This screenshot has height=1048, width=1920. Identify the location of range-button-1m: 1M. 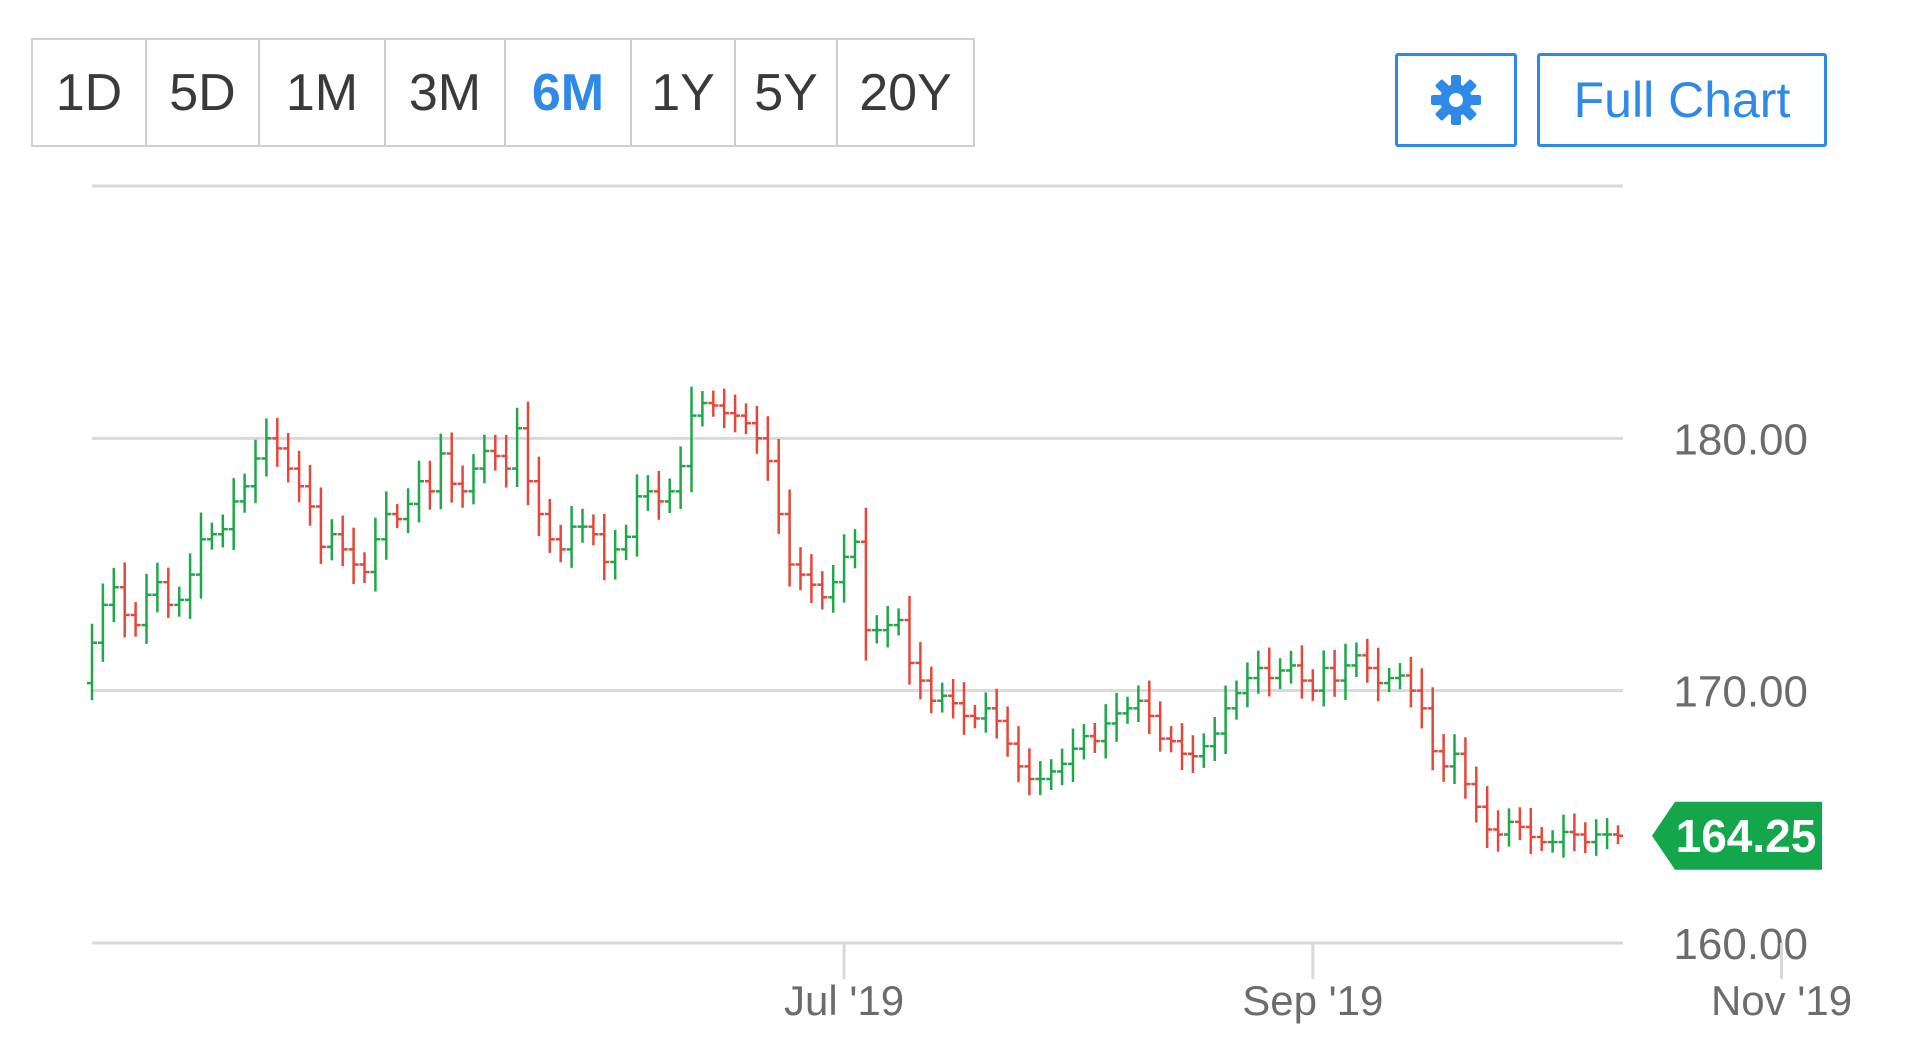
(323, 92).